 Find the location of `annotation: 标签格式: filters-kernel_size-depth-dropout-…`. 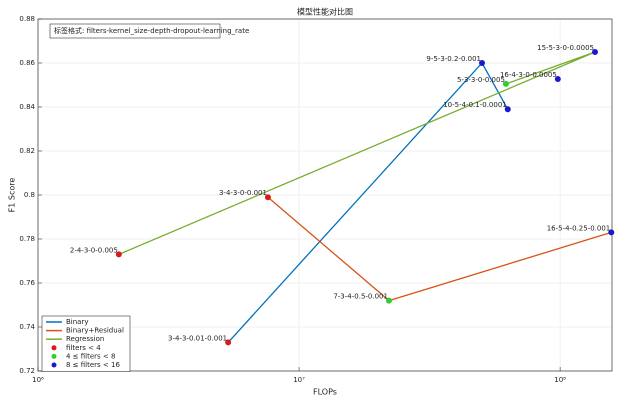

annotation: 标签格式: filters-kernel_size-depth-dropout-… is located at coordinates (151, 30).